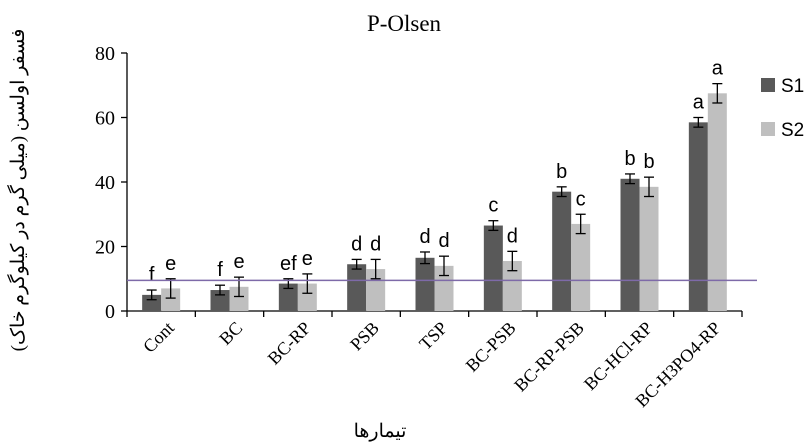  I want to click on x-tick-label: BC-RP-PSB, so click(549, 357).